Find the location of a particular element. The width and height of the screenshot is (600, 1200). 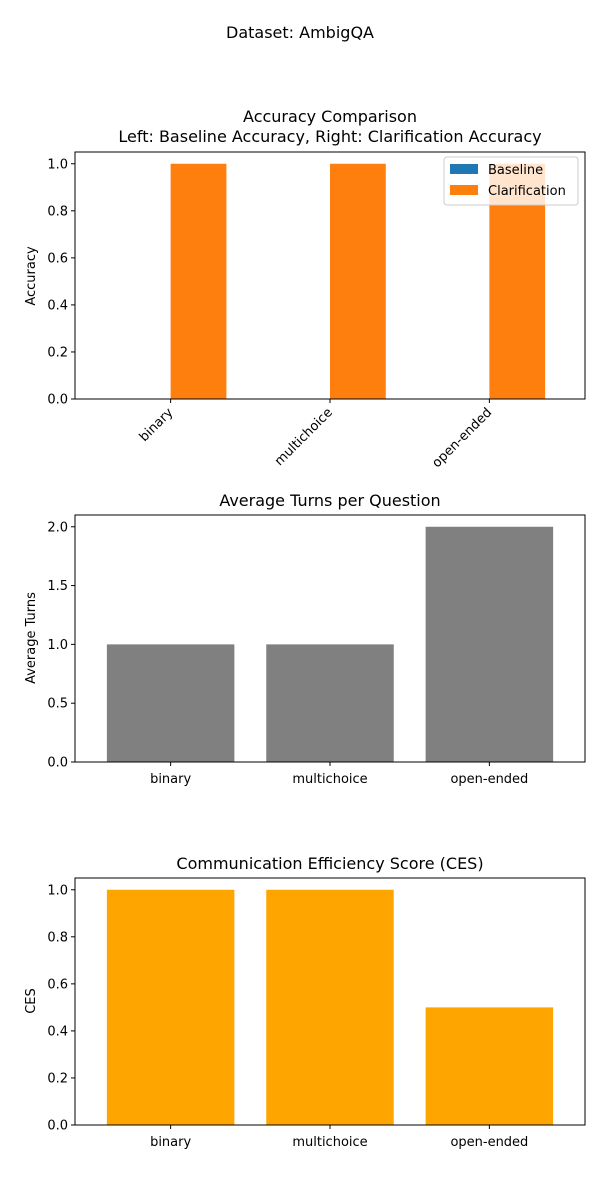

ces-chart-ylabel: CES is located at coordinates (31, 1001).